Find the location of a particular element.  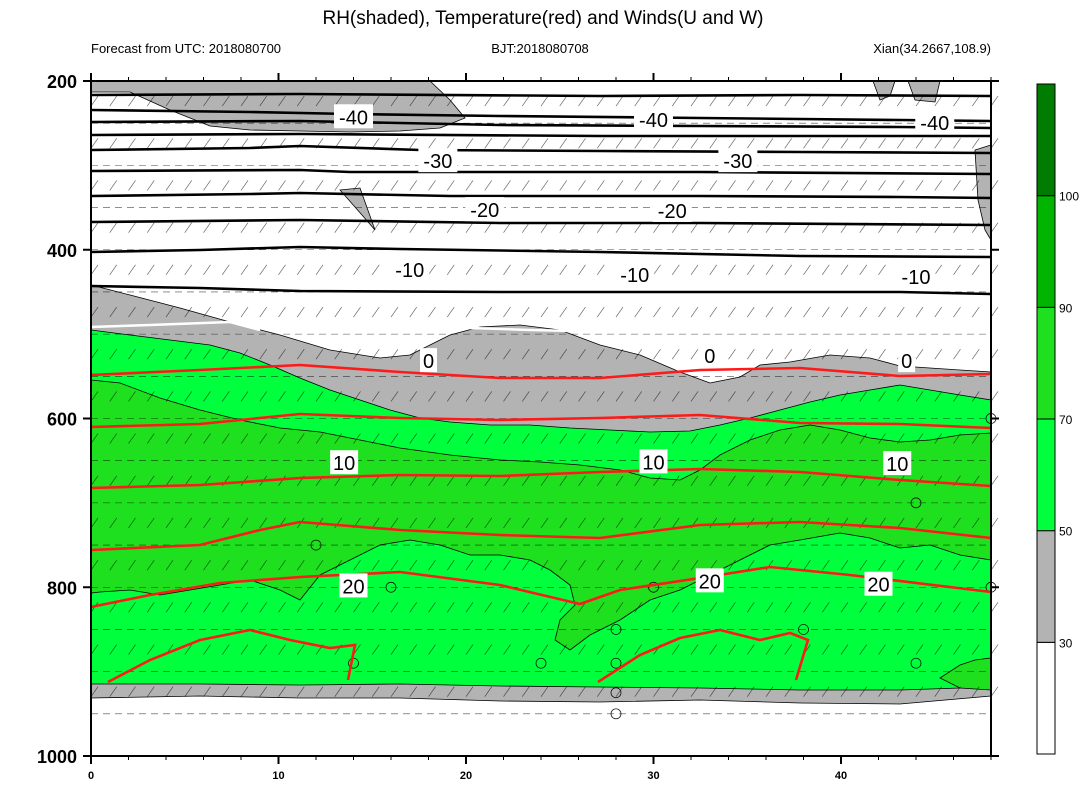

x-tick-label: 20 is located at coordinates (466, 776).